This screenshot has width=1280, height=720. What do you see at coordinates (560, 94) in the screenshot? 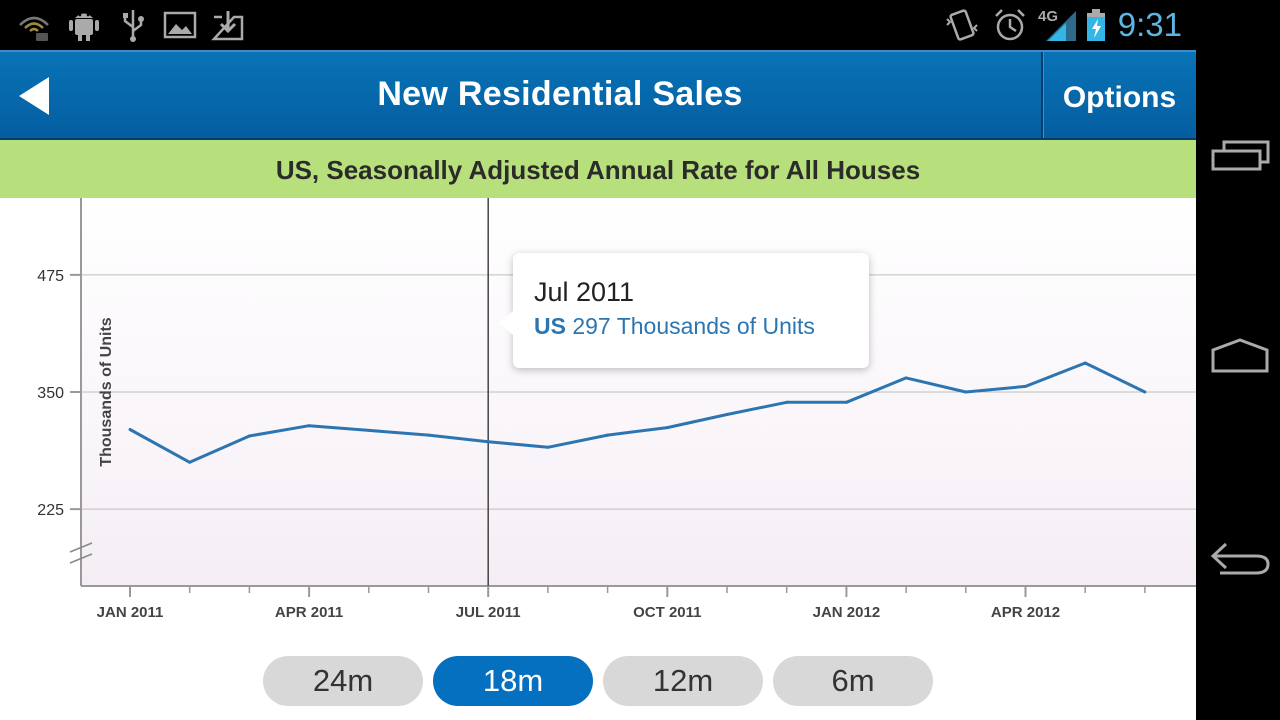
I see `page-title: New Residential Sales` at bounding box center [560, 94].